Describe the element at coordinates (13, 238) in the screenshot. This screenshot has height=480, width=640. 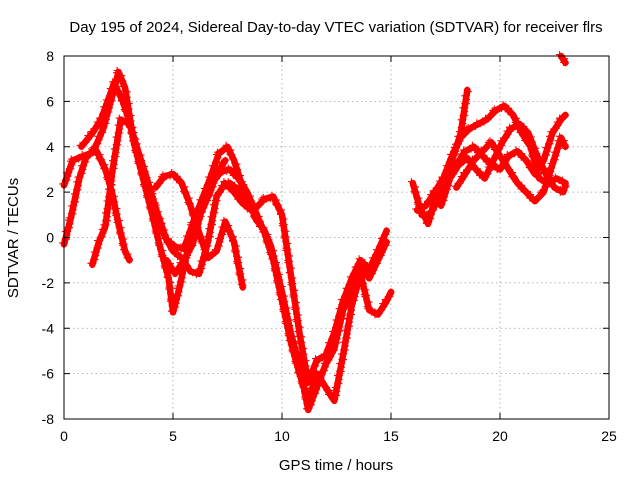
I see `y-axis-label: SDTVAR / TECUs` at that location.